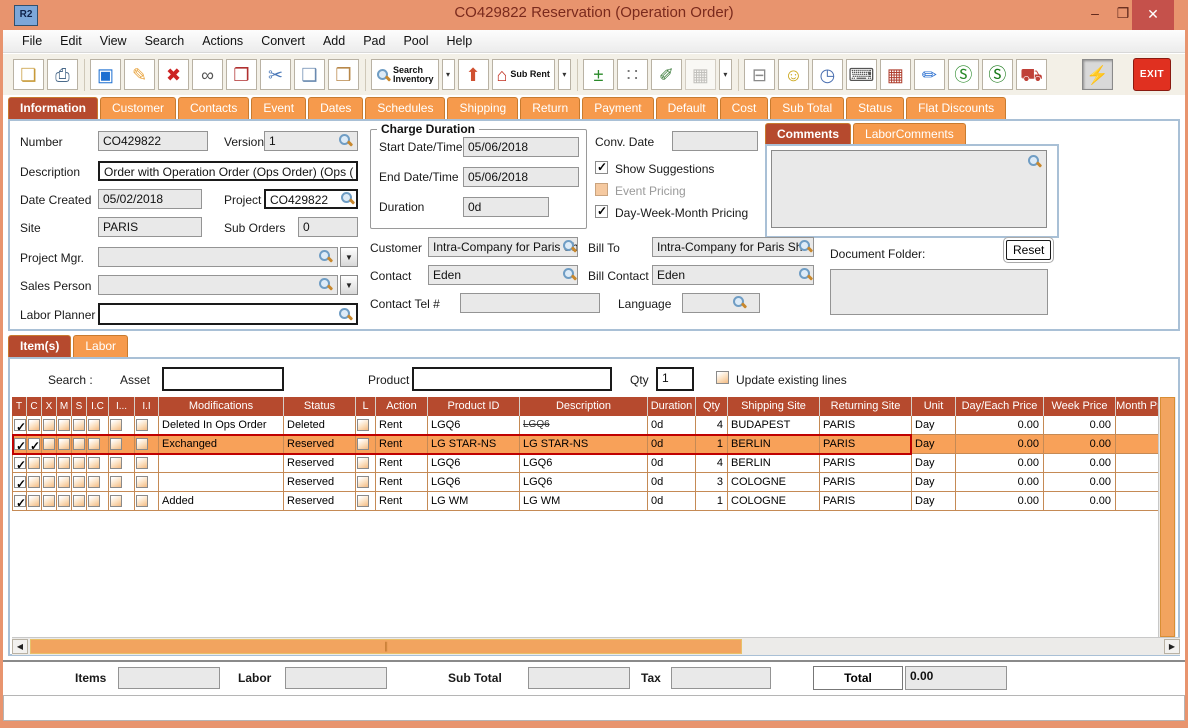 Image resolution: width=1188 pixels, height=728 pixels. Describe the element at coordinates (49, 406) in the screenshot. I see `grid-header-x: X` at that location.